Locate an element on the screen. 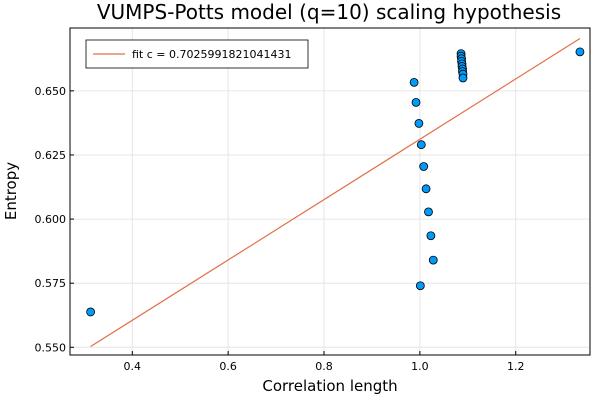 The width and height of the screenshot is (600, 400). x-axis-label: Correlation length is located at coordinates (329, 386).